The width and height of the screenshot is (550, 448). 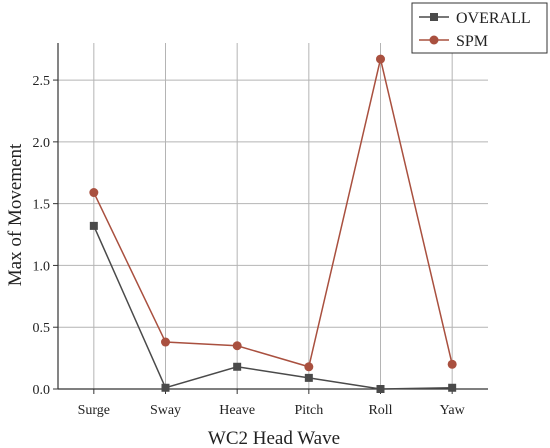 I want to click on y-axis-label: Max of Movement, so click(x=15, y=214).